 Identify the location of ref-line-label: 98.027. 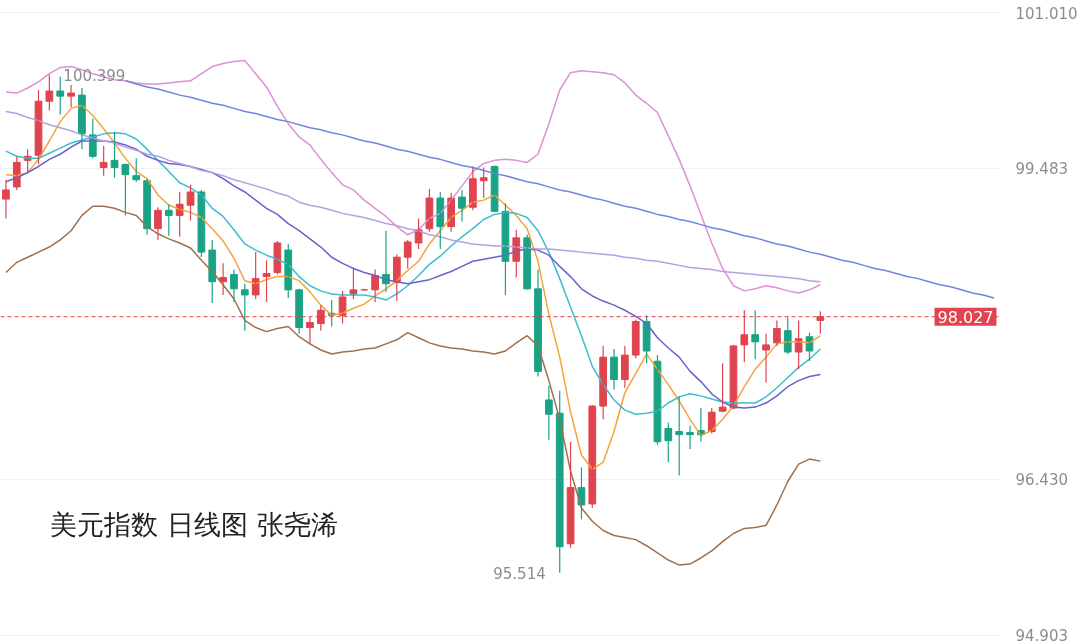
(965, 317).